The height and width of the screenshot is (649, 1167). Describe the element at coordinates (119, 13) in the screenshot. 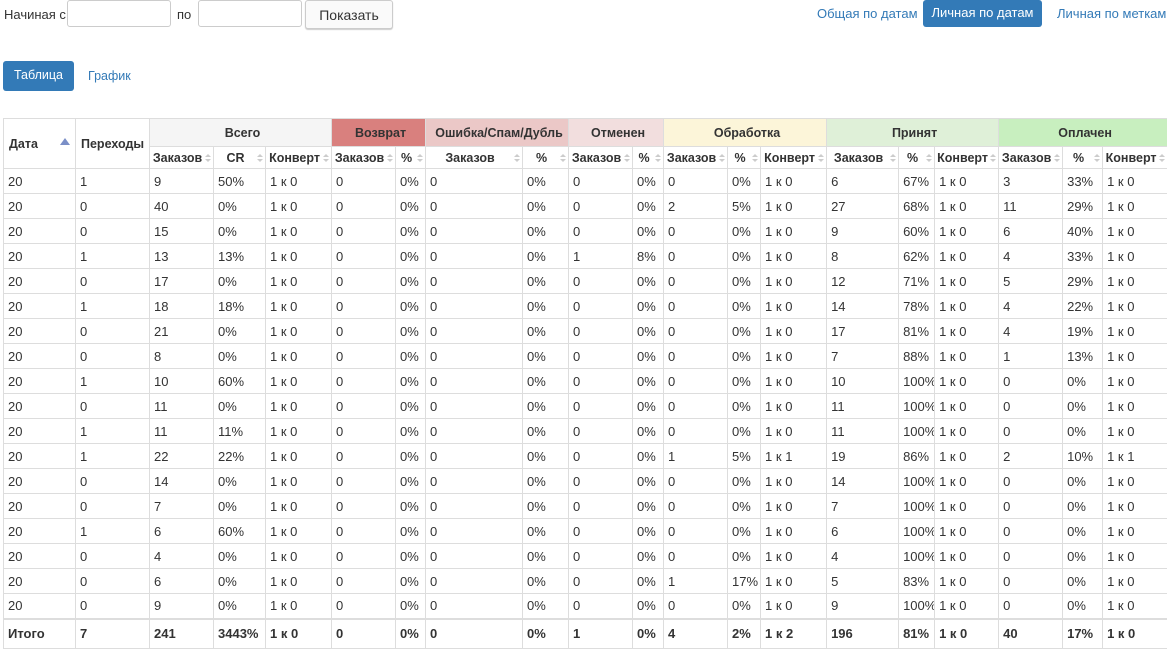

I see `from-input` at that location.